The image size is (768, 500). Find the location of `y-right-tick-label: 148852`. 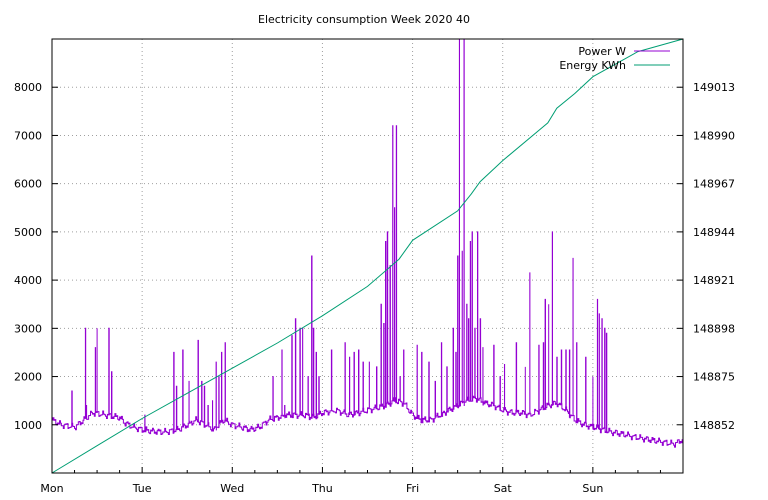

y-right-tick-label: 148852 is located at coordinates (714, 425).